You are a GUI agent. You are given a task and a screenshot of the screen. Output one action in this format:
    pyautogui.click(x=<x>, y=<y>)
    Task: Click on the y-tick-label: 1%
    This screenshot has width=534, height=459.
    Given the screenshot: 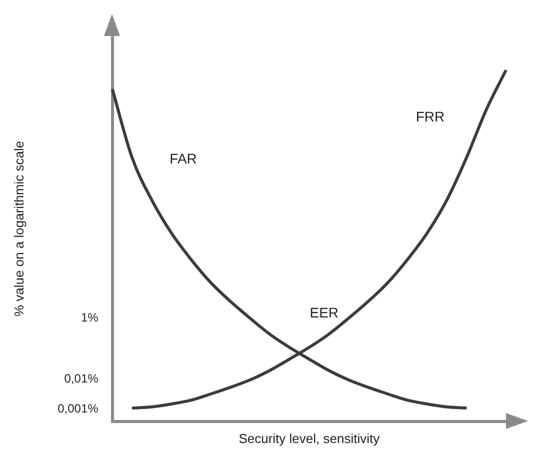 What is the action you would take?
    pyautogui.click(x=89, y=317)
    